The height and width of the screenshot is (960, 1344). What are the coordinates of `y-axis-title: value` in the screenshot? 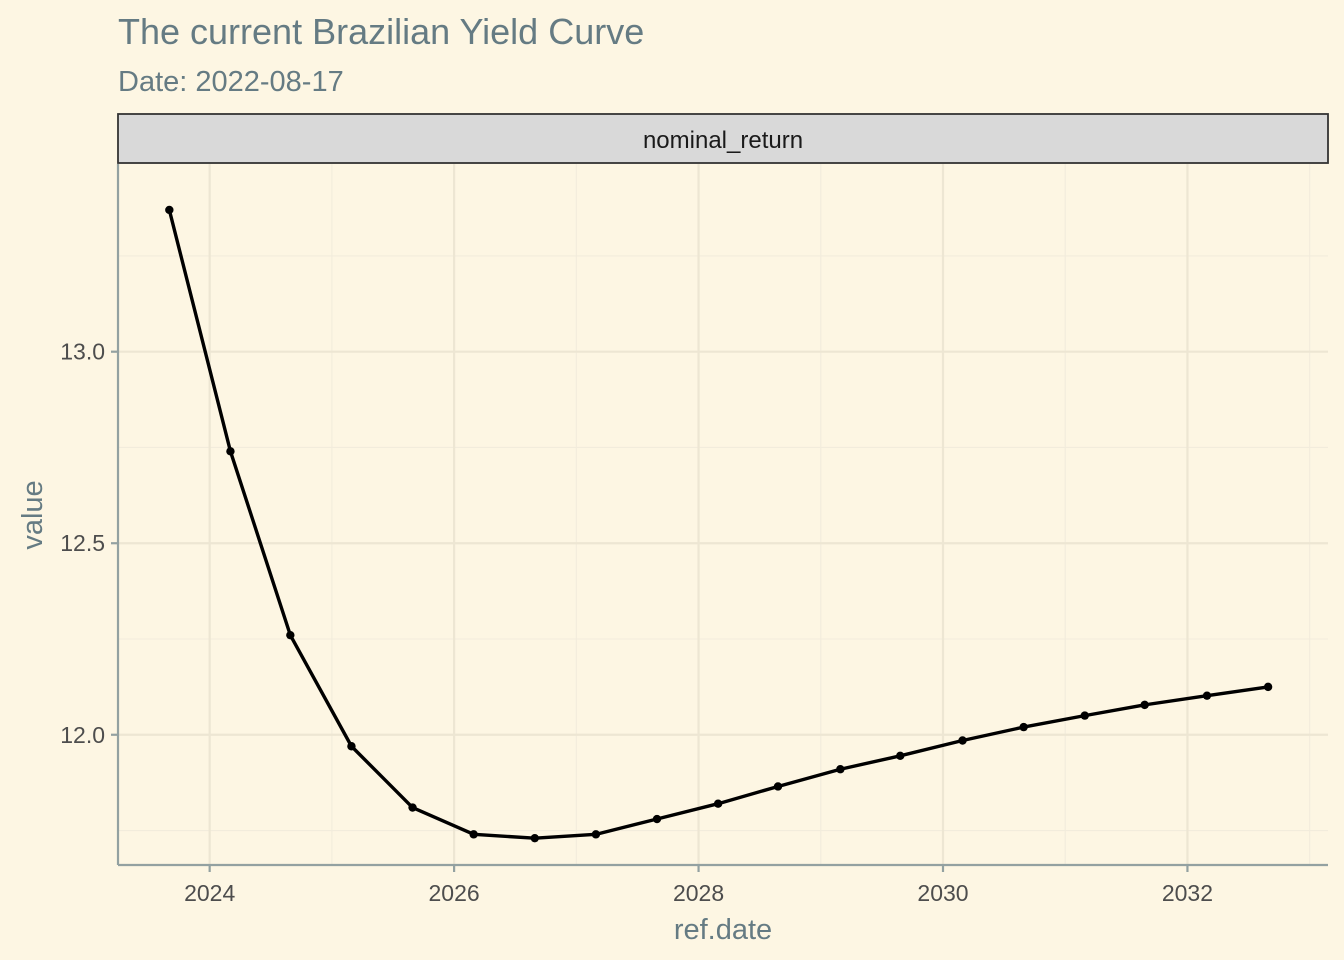 It's located at (33, 514).